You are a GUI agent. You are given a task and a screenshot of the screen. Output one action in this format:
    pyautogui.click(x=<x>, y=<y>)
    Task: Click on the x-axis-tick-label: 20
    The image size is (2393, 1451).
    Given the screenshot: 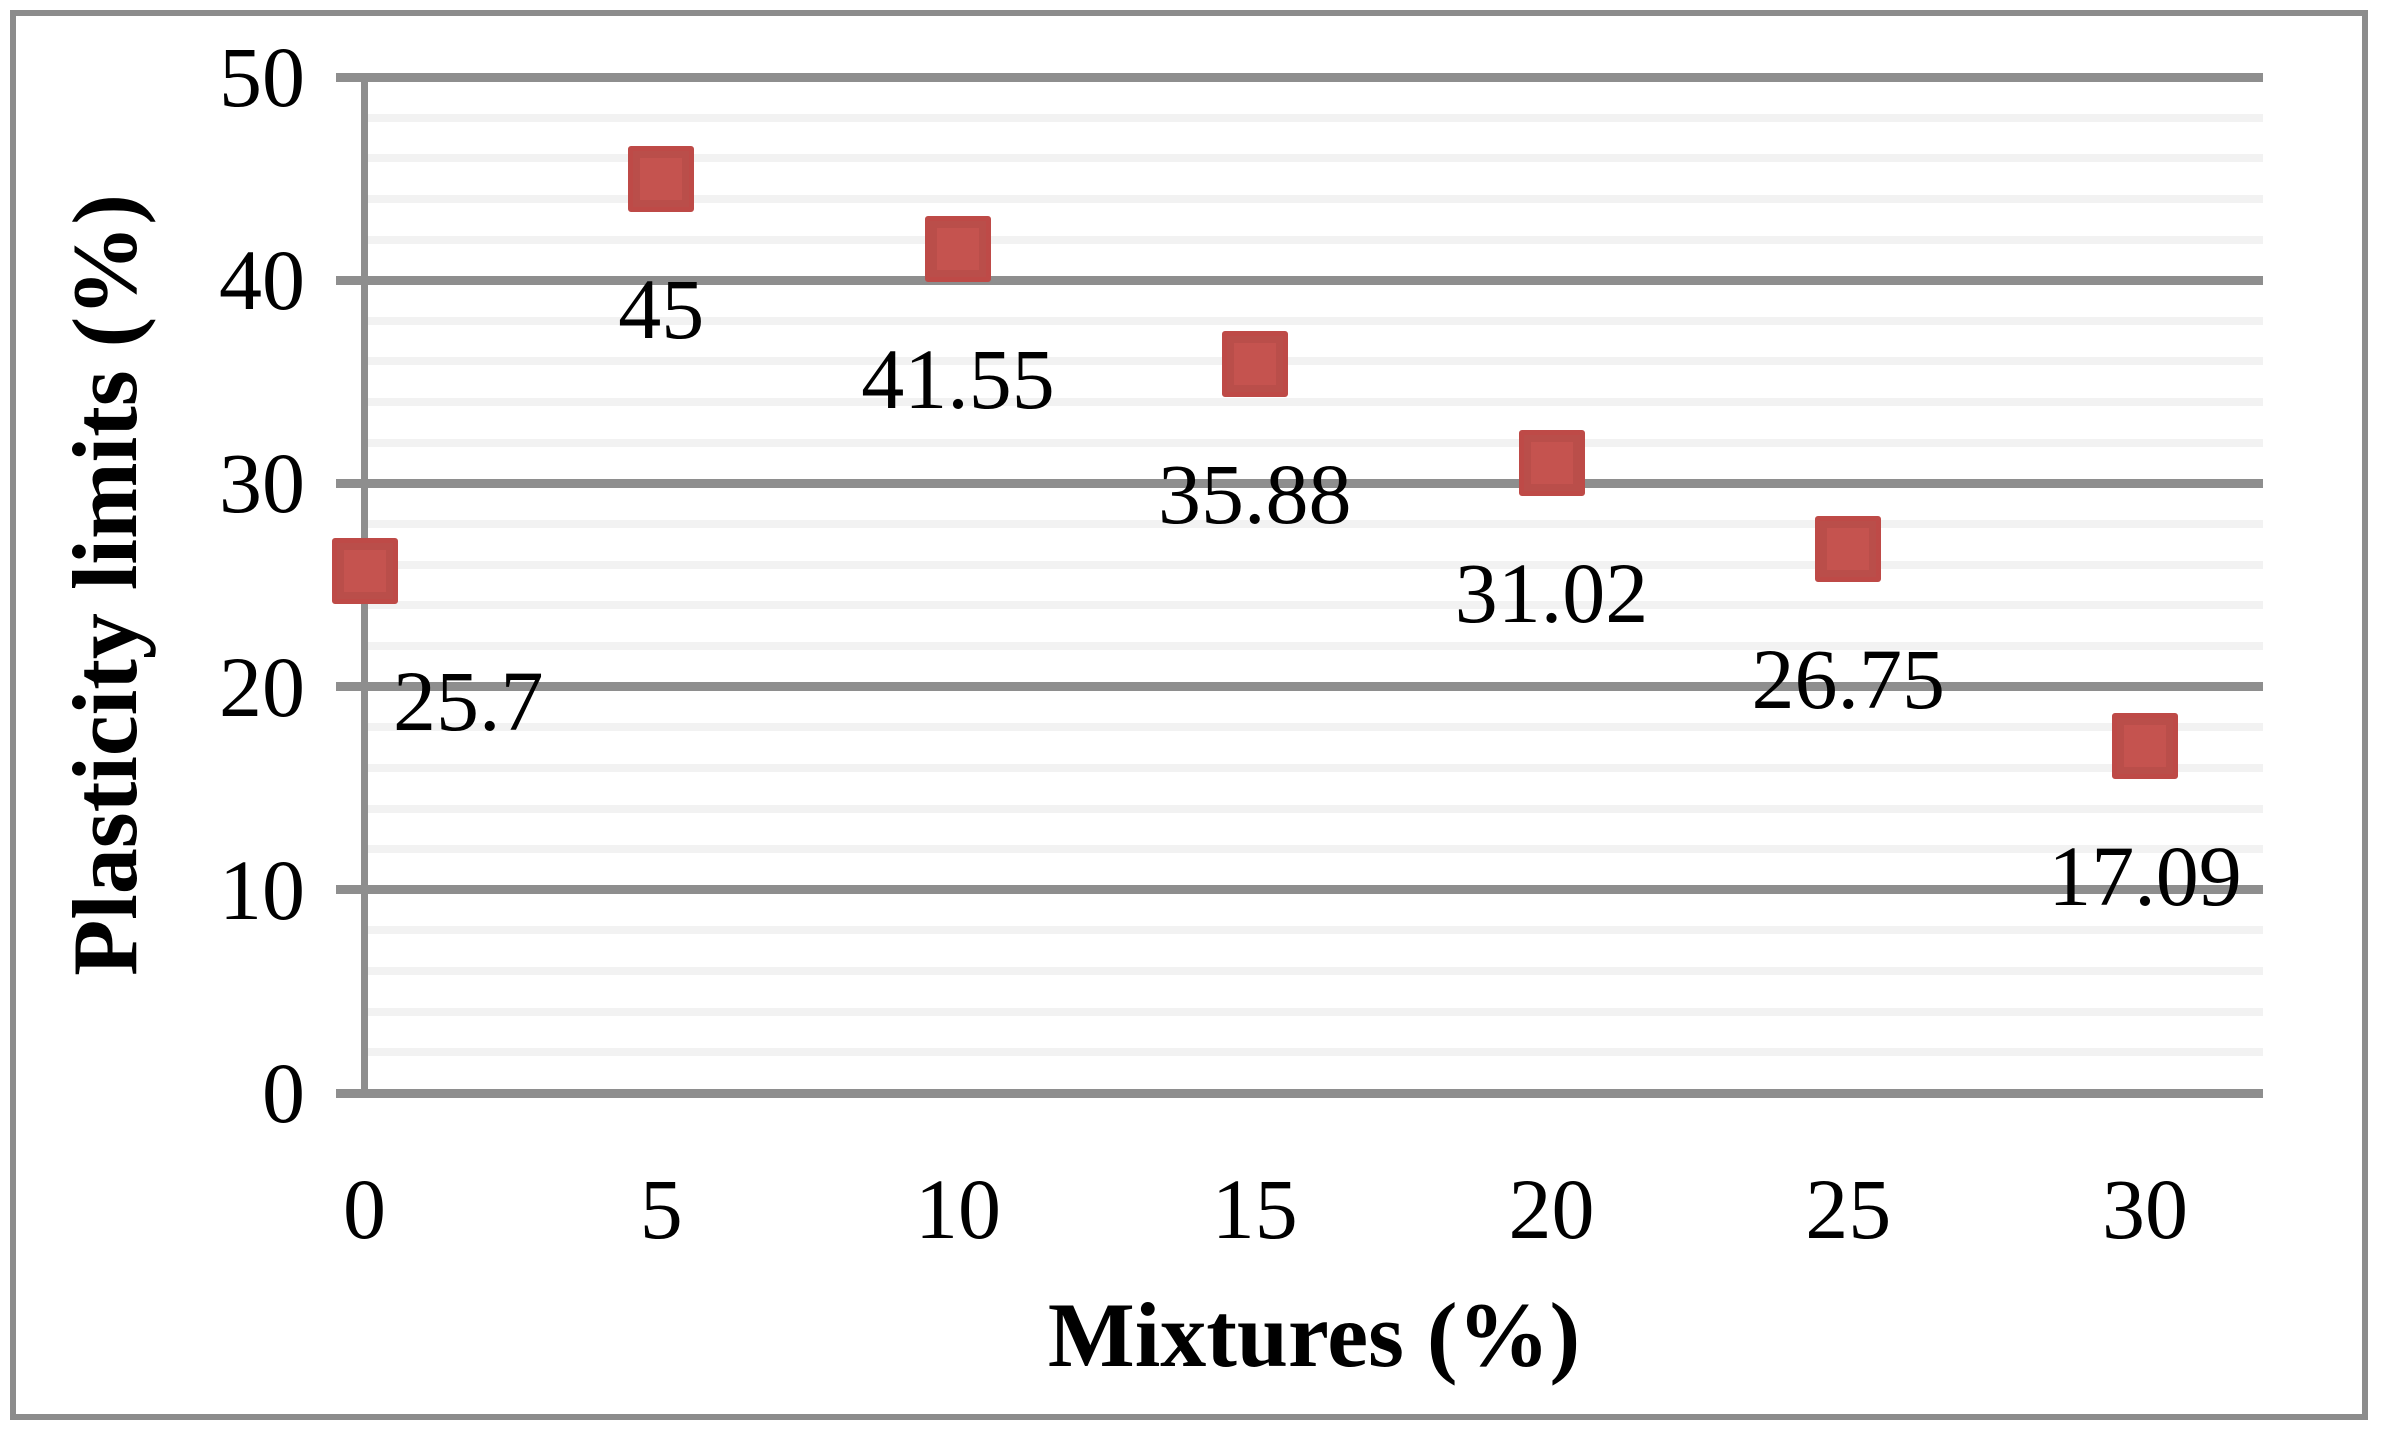 What is the action you would take?
    pyautogui.click(x=1551, y=1209)
    